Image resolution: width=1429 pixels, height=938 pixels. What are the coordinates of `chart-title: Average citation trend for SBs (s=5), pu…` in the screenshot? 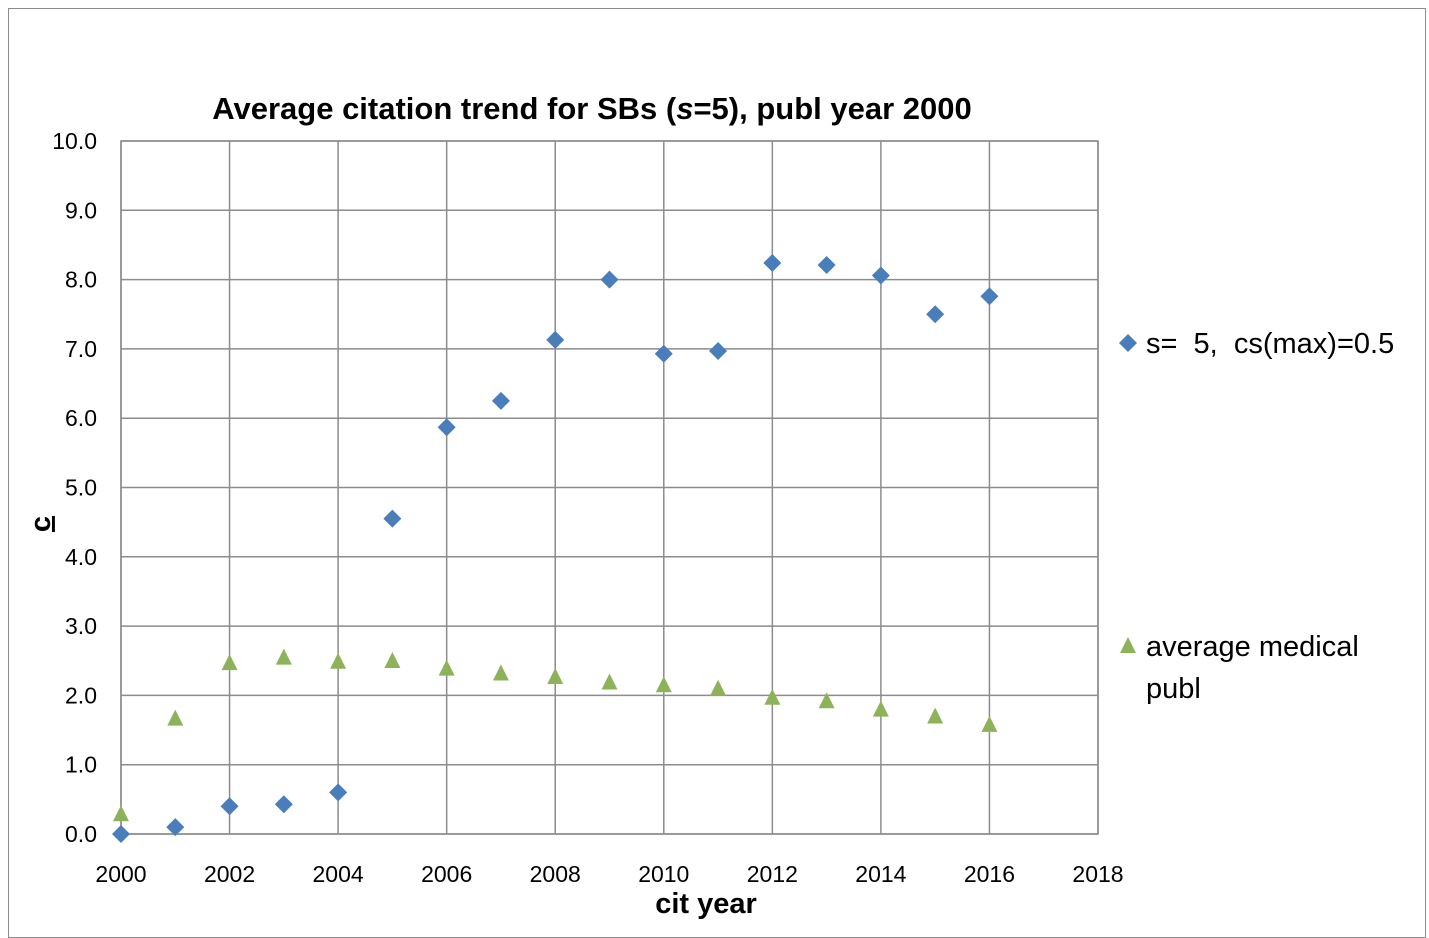 It's located at (592, 108).